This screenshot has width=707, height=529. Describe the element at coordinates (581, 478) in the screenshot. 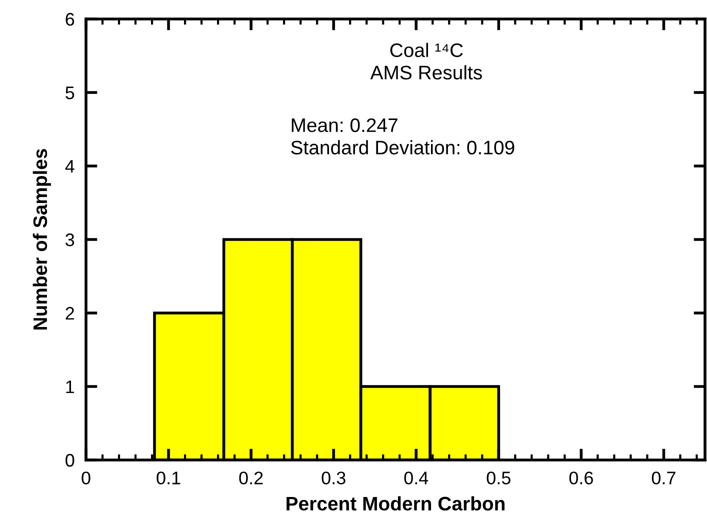

I see `x-tick-label: 0.6` at that location.